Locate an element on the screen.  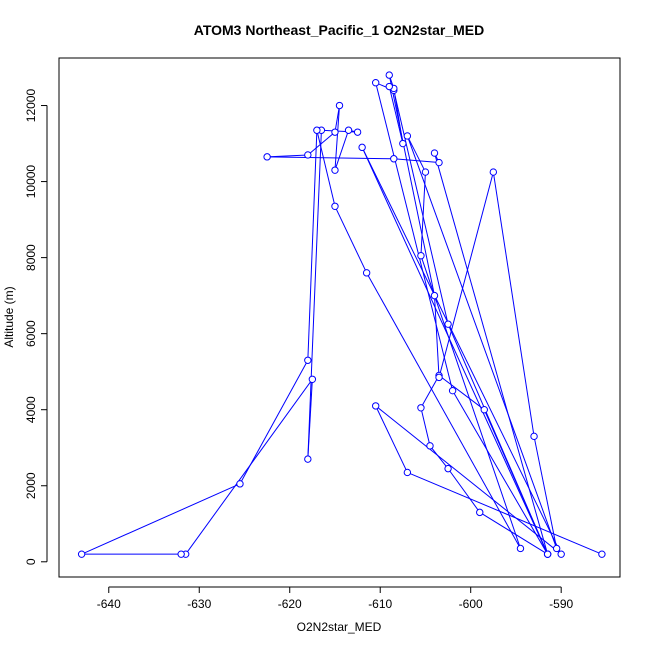
x-tick-label: -590 is located at coordinates (561, 604).